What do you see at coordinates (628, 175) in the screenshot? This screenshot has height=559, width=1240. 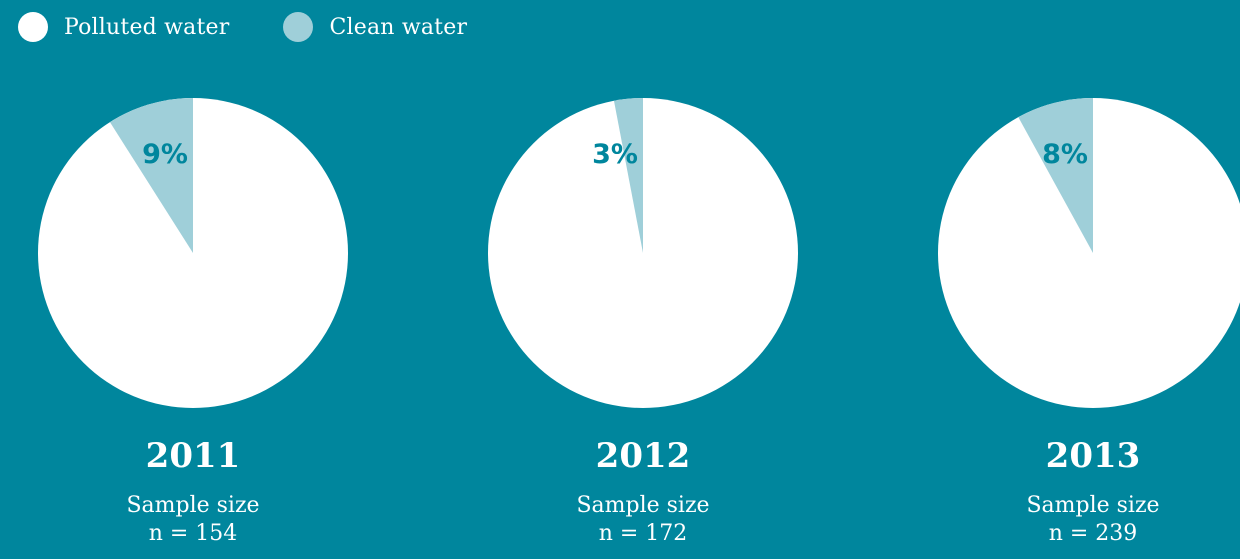 I see `pie-slice-clean-2012` at bounding box center [628, 175].